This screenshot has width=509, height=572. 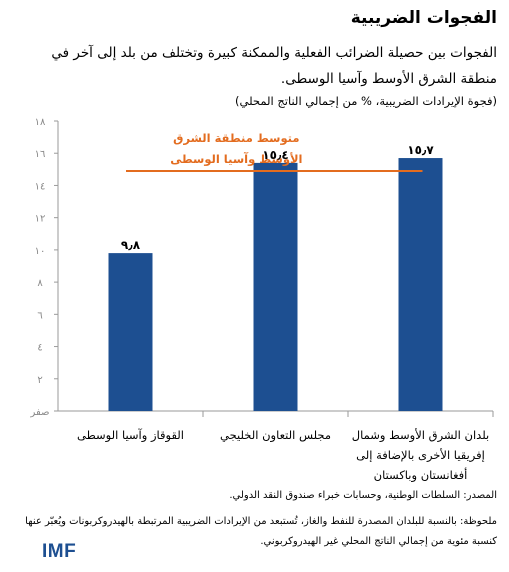 I want to click on x-category-label: مجلس التعاون الخليجي, so click(x=275, y=435).